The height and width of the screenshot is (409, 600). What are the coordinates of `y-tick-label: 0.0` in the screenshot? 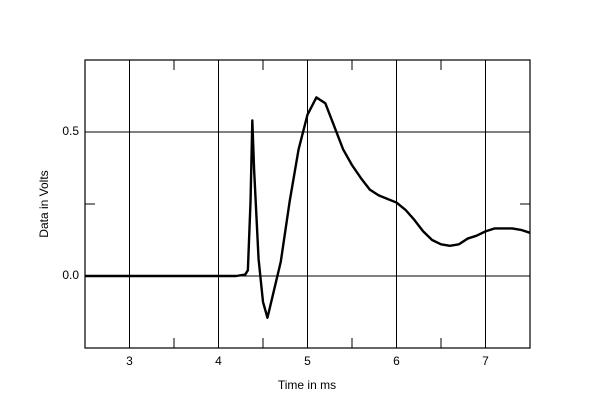 It's located at (70, 275).